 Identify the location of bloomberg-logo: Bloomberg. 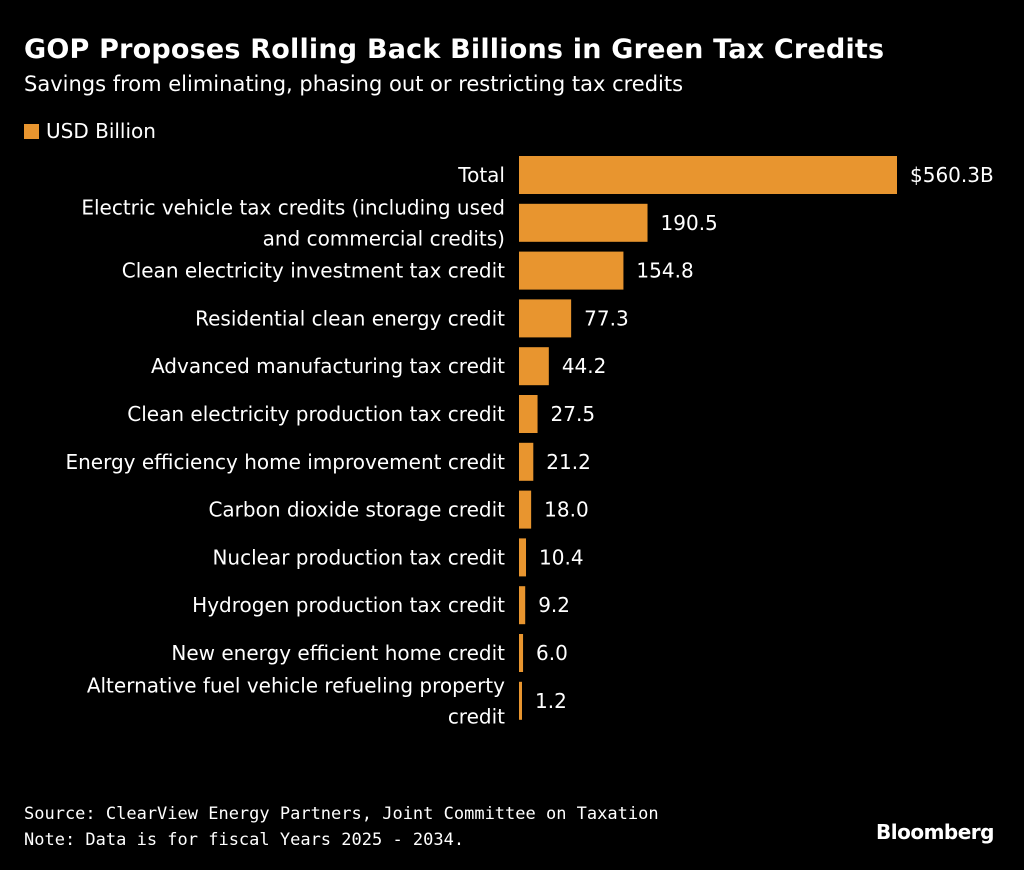
(935, 832).